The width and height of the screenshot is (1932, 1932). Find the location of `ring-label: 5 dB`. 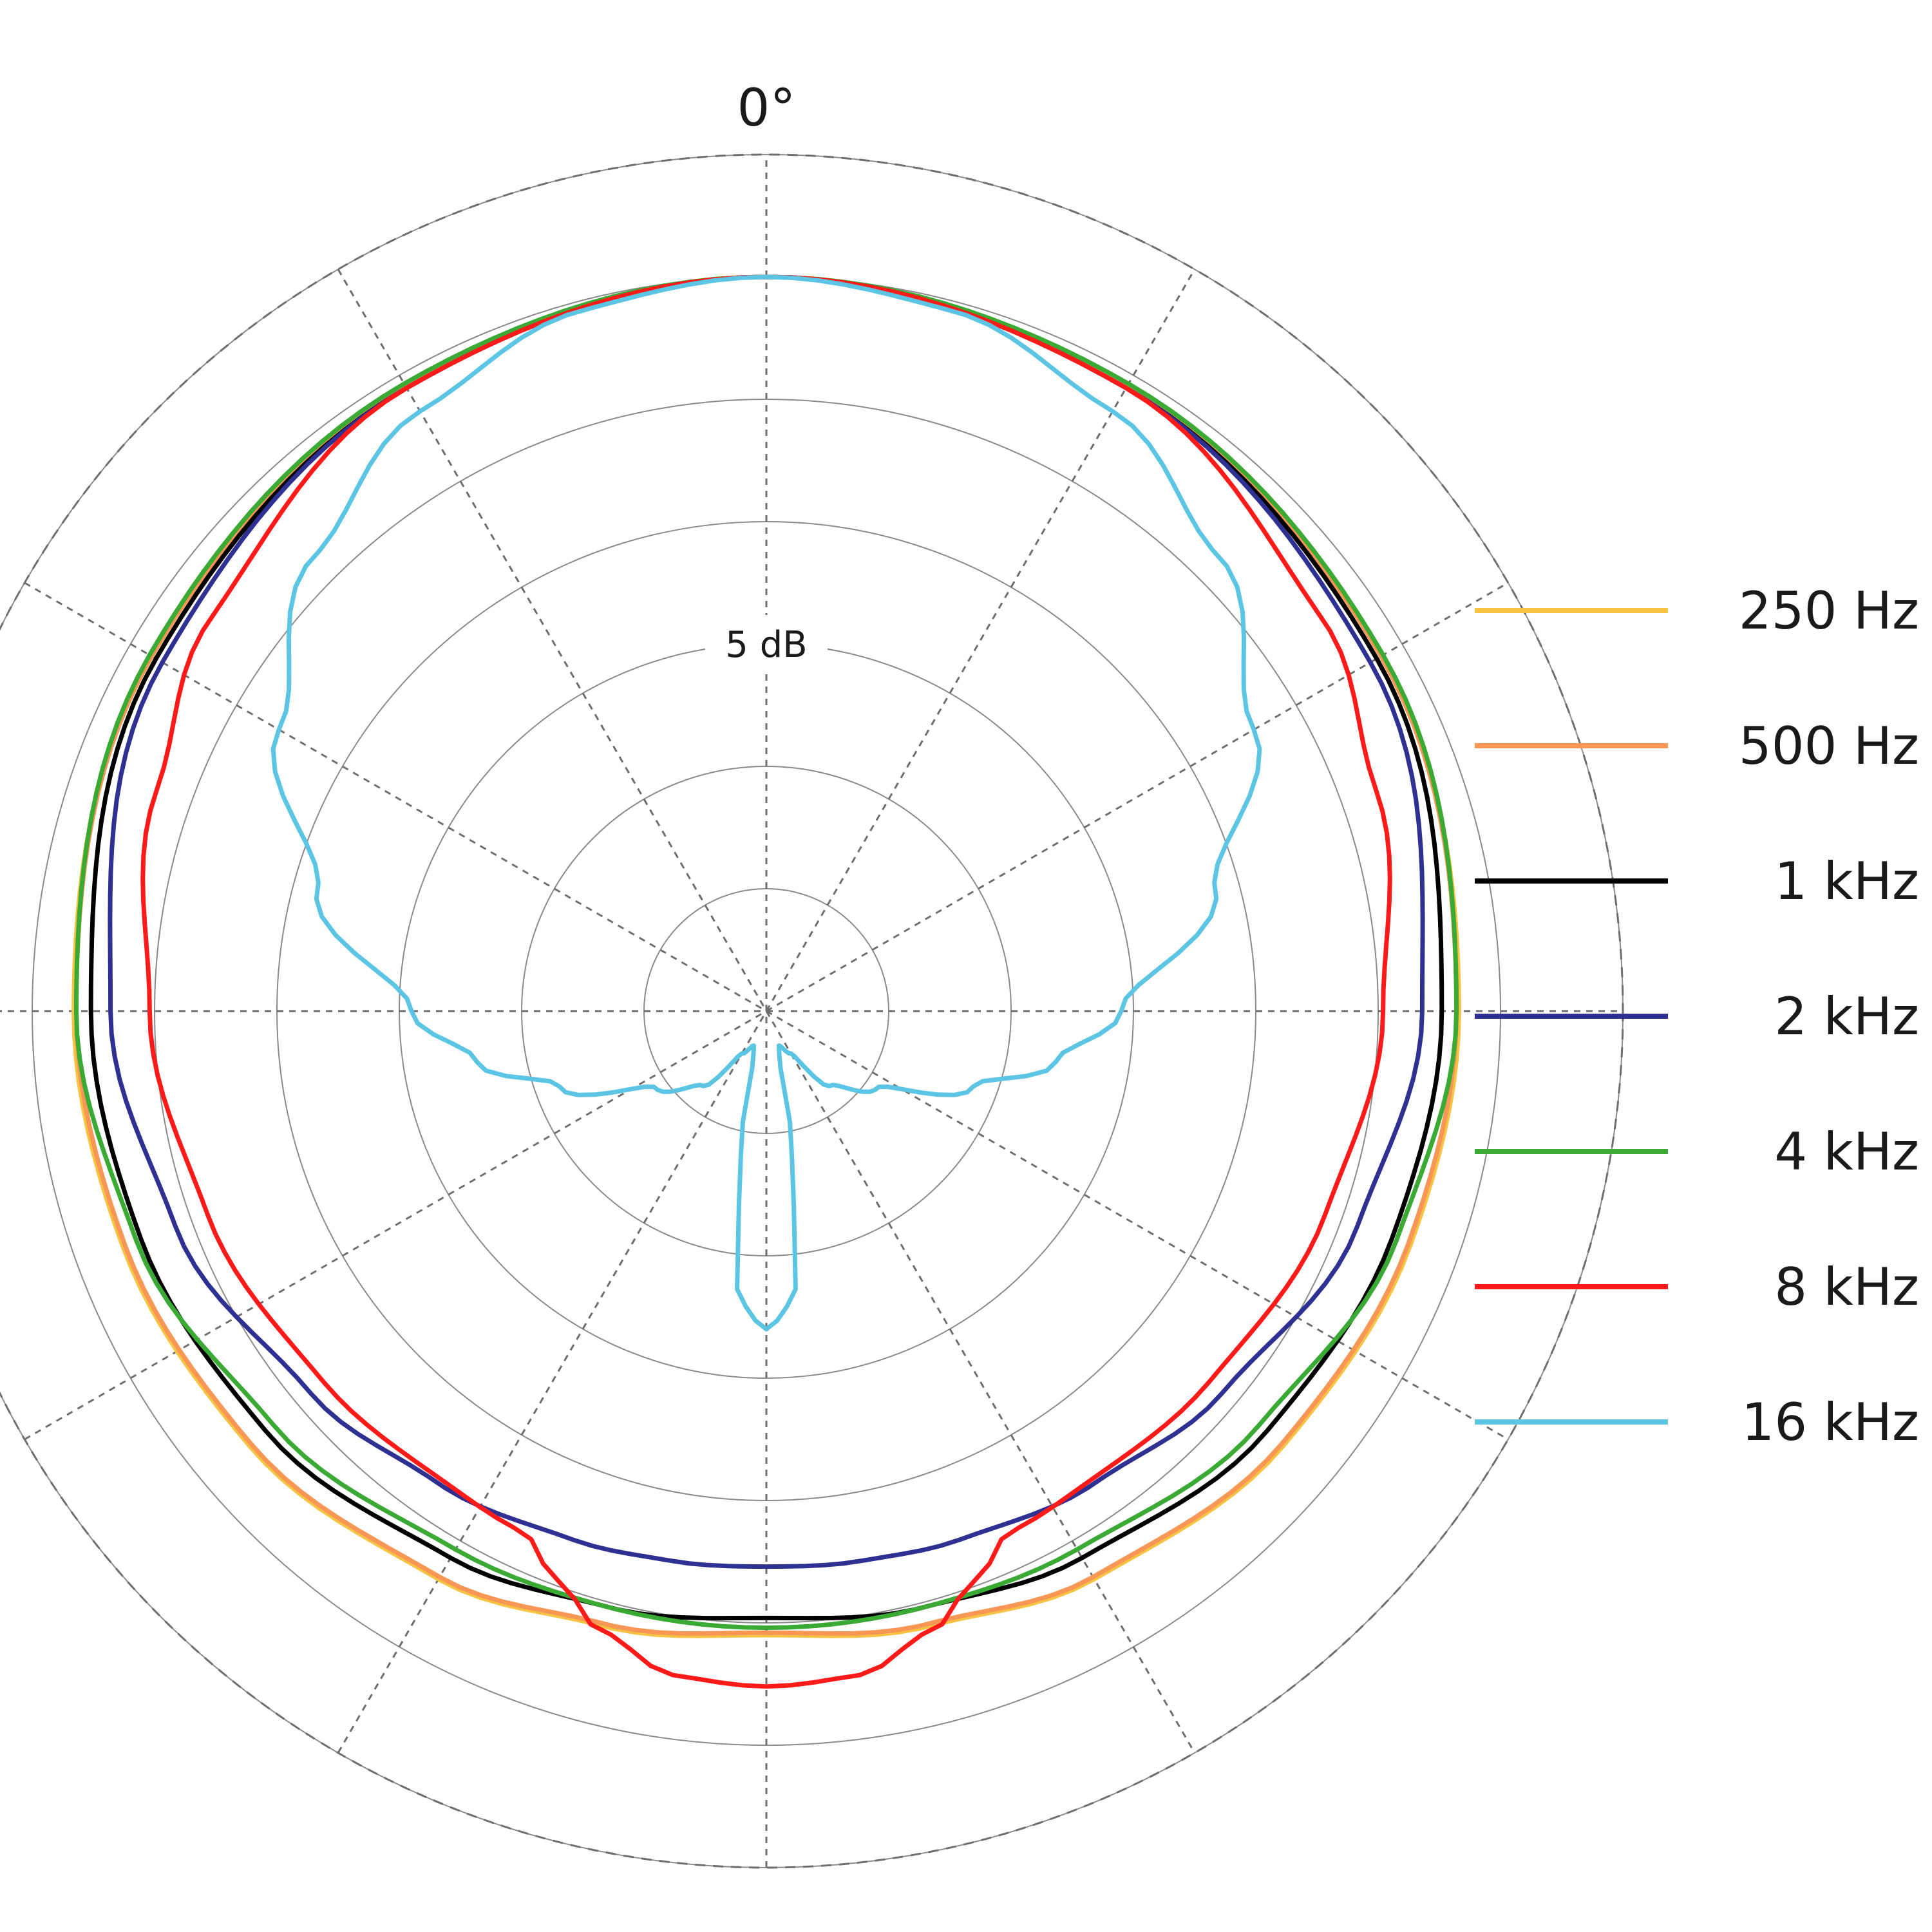

ring-label: 5 dB is located at coordinates (766, 645).